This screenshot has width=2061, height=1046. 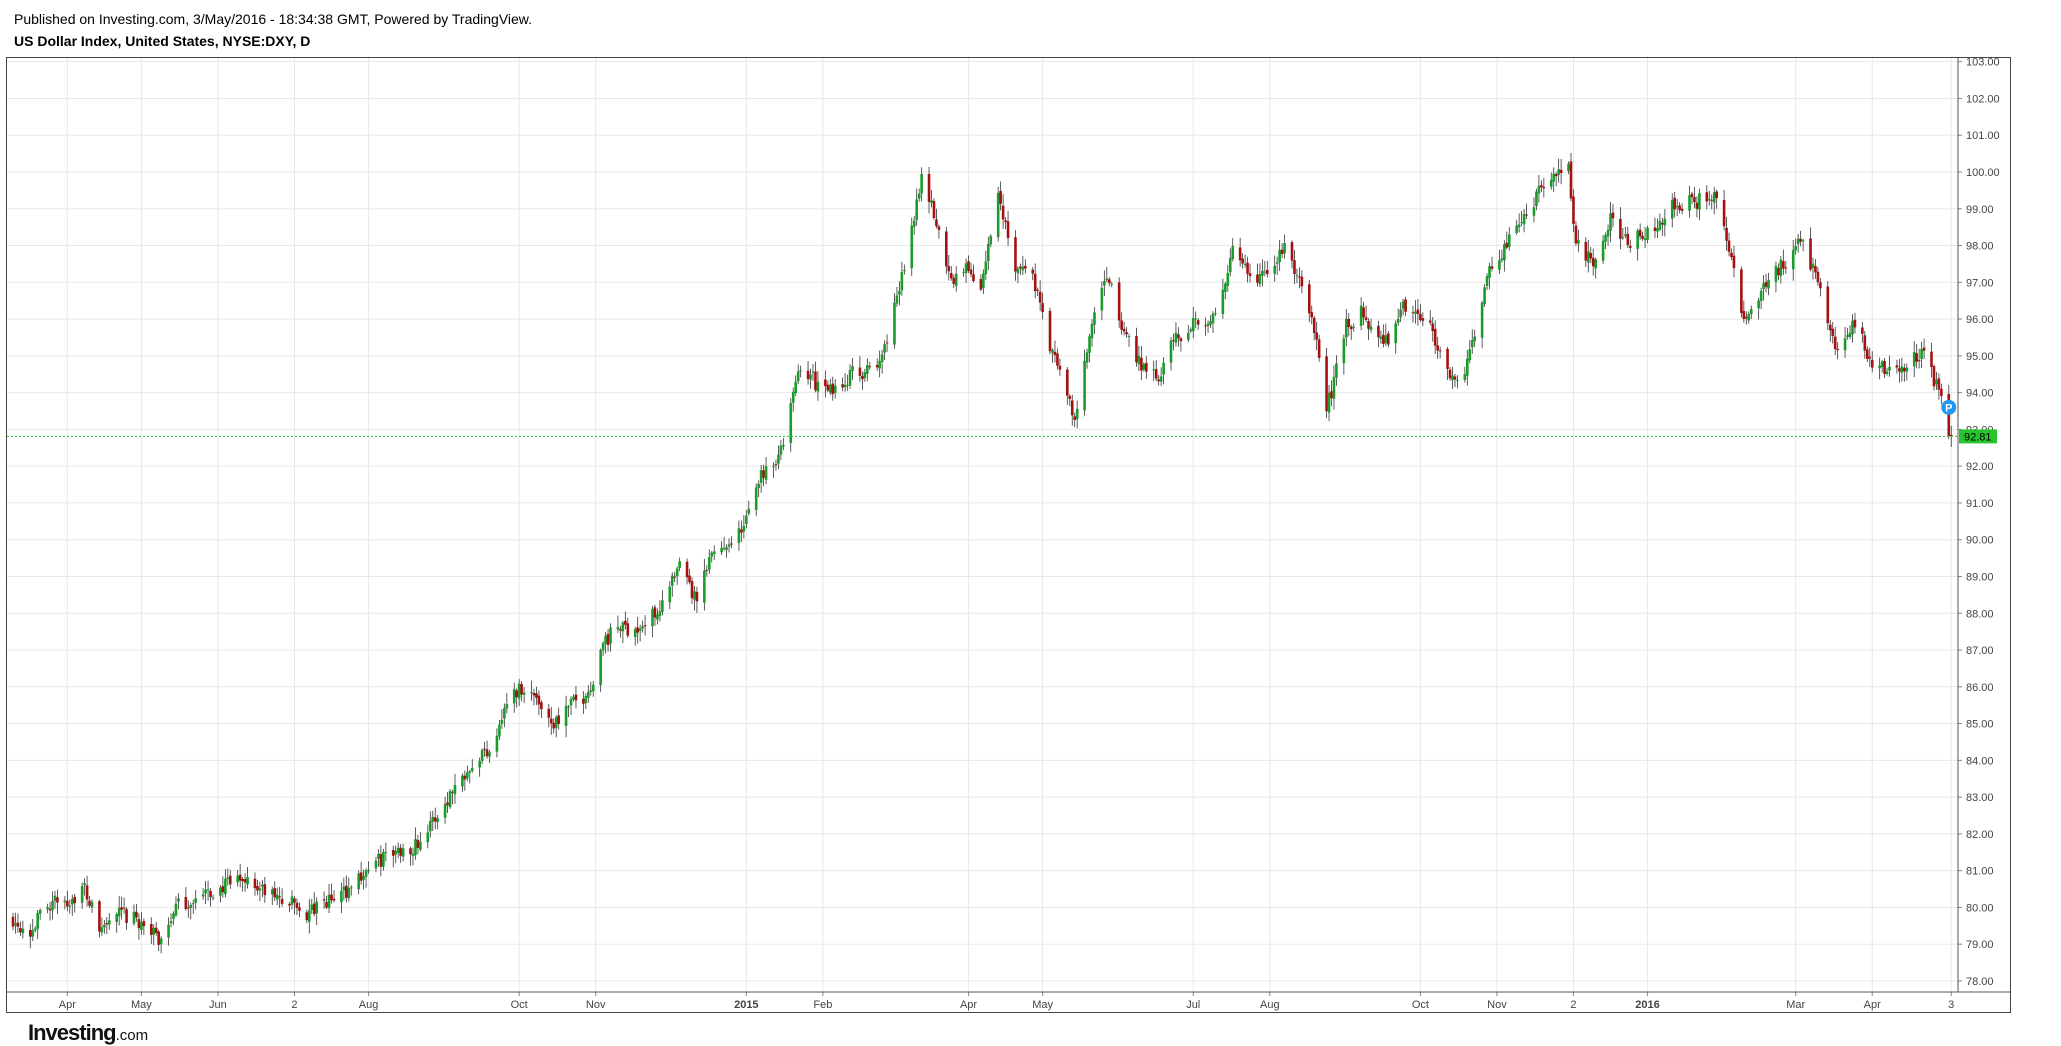 I want to click on overlays: 92.81 P, so click(x=1002, y=421).